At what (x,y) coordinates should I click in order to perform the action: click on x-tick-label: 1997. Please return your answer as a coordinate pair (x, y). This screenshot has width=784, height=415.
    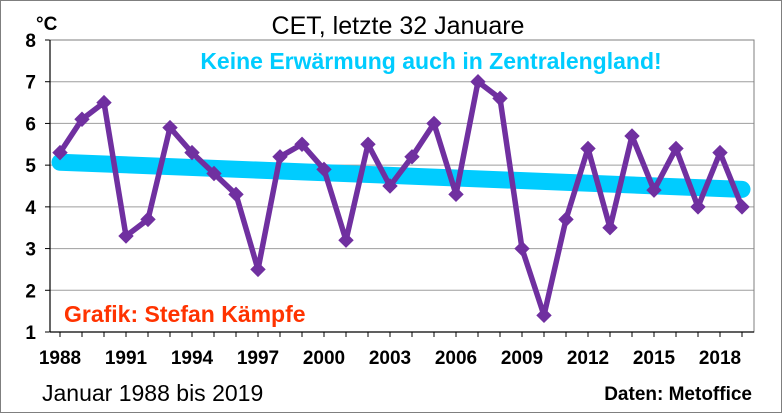
    Looking at the image, I should click on (258, 358).